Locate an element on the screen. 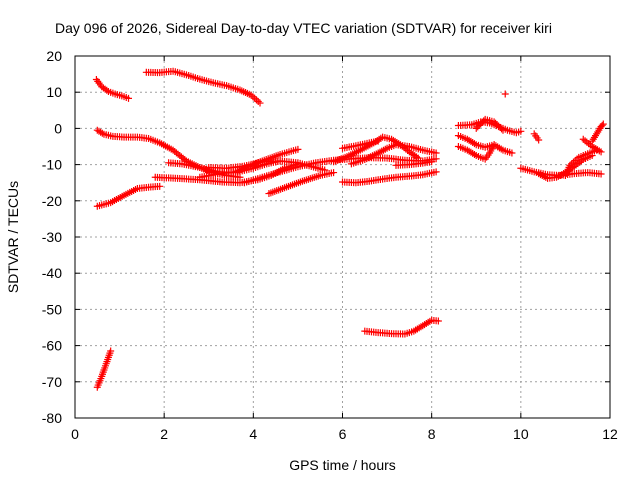 The width and height of the screenshot is (640, 480). y-tick-label: -40 is located at coordinates (52, 273).